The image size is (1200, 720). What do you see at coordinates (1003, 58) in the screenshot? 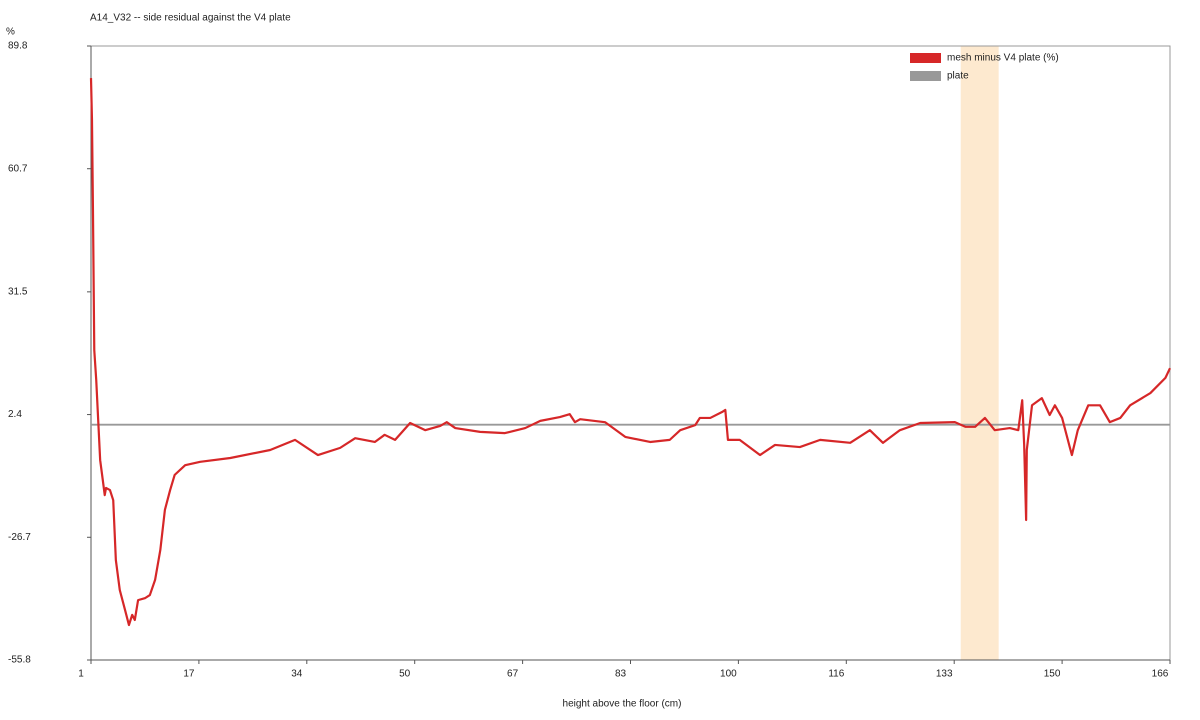
I see `legend-label: mesh minus V4 plate (%)` at bounding box center [1003, 58].